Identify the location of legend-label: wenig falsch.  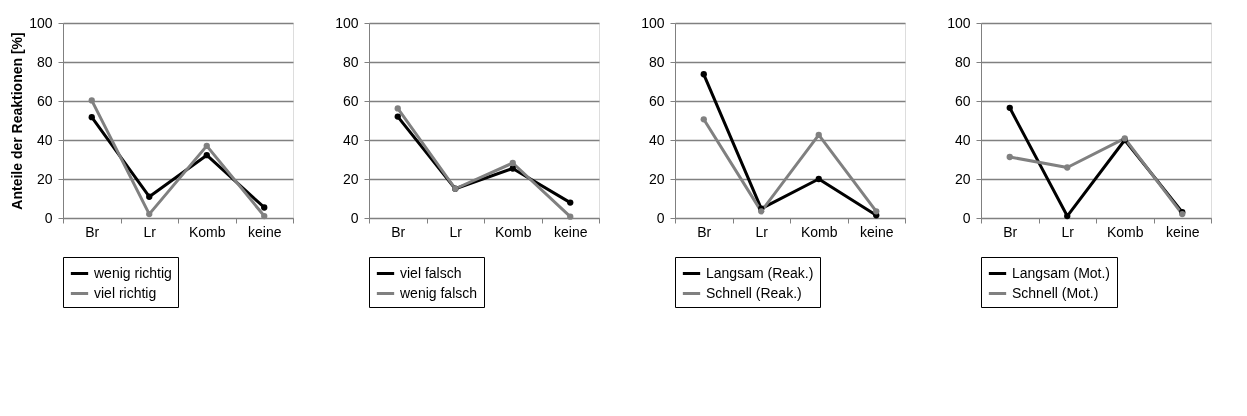
(438, 292).